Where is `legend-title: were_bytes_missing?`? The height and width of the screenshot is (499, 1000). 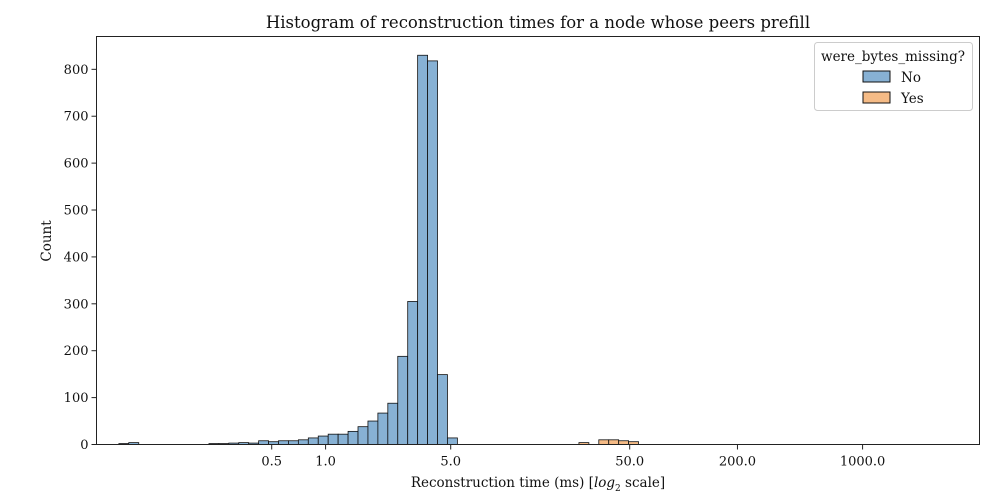
legend-title: were_bytes_missing? is located at coordinates (893, 57).